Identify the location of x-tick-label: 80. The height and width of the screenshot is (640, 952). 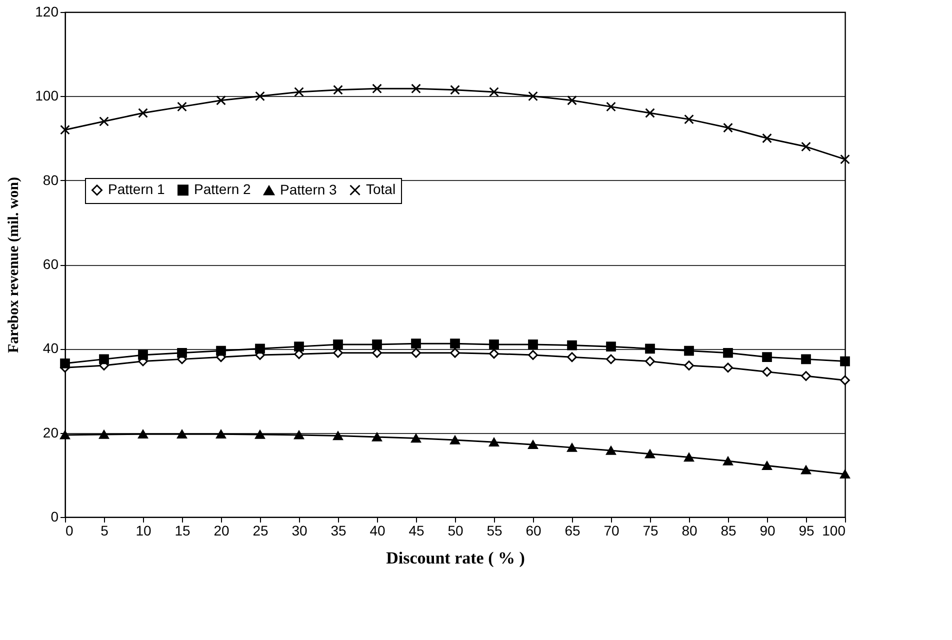
(690, 530).